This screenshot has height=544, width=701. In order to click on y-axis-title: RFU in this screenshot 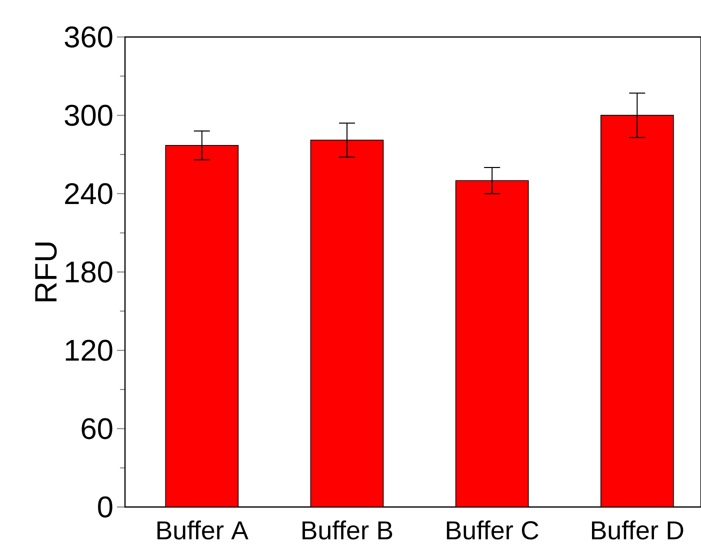, I will do `click(46, 272)`.